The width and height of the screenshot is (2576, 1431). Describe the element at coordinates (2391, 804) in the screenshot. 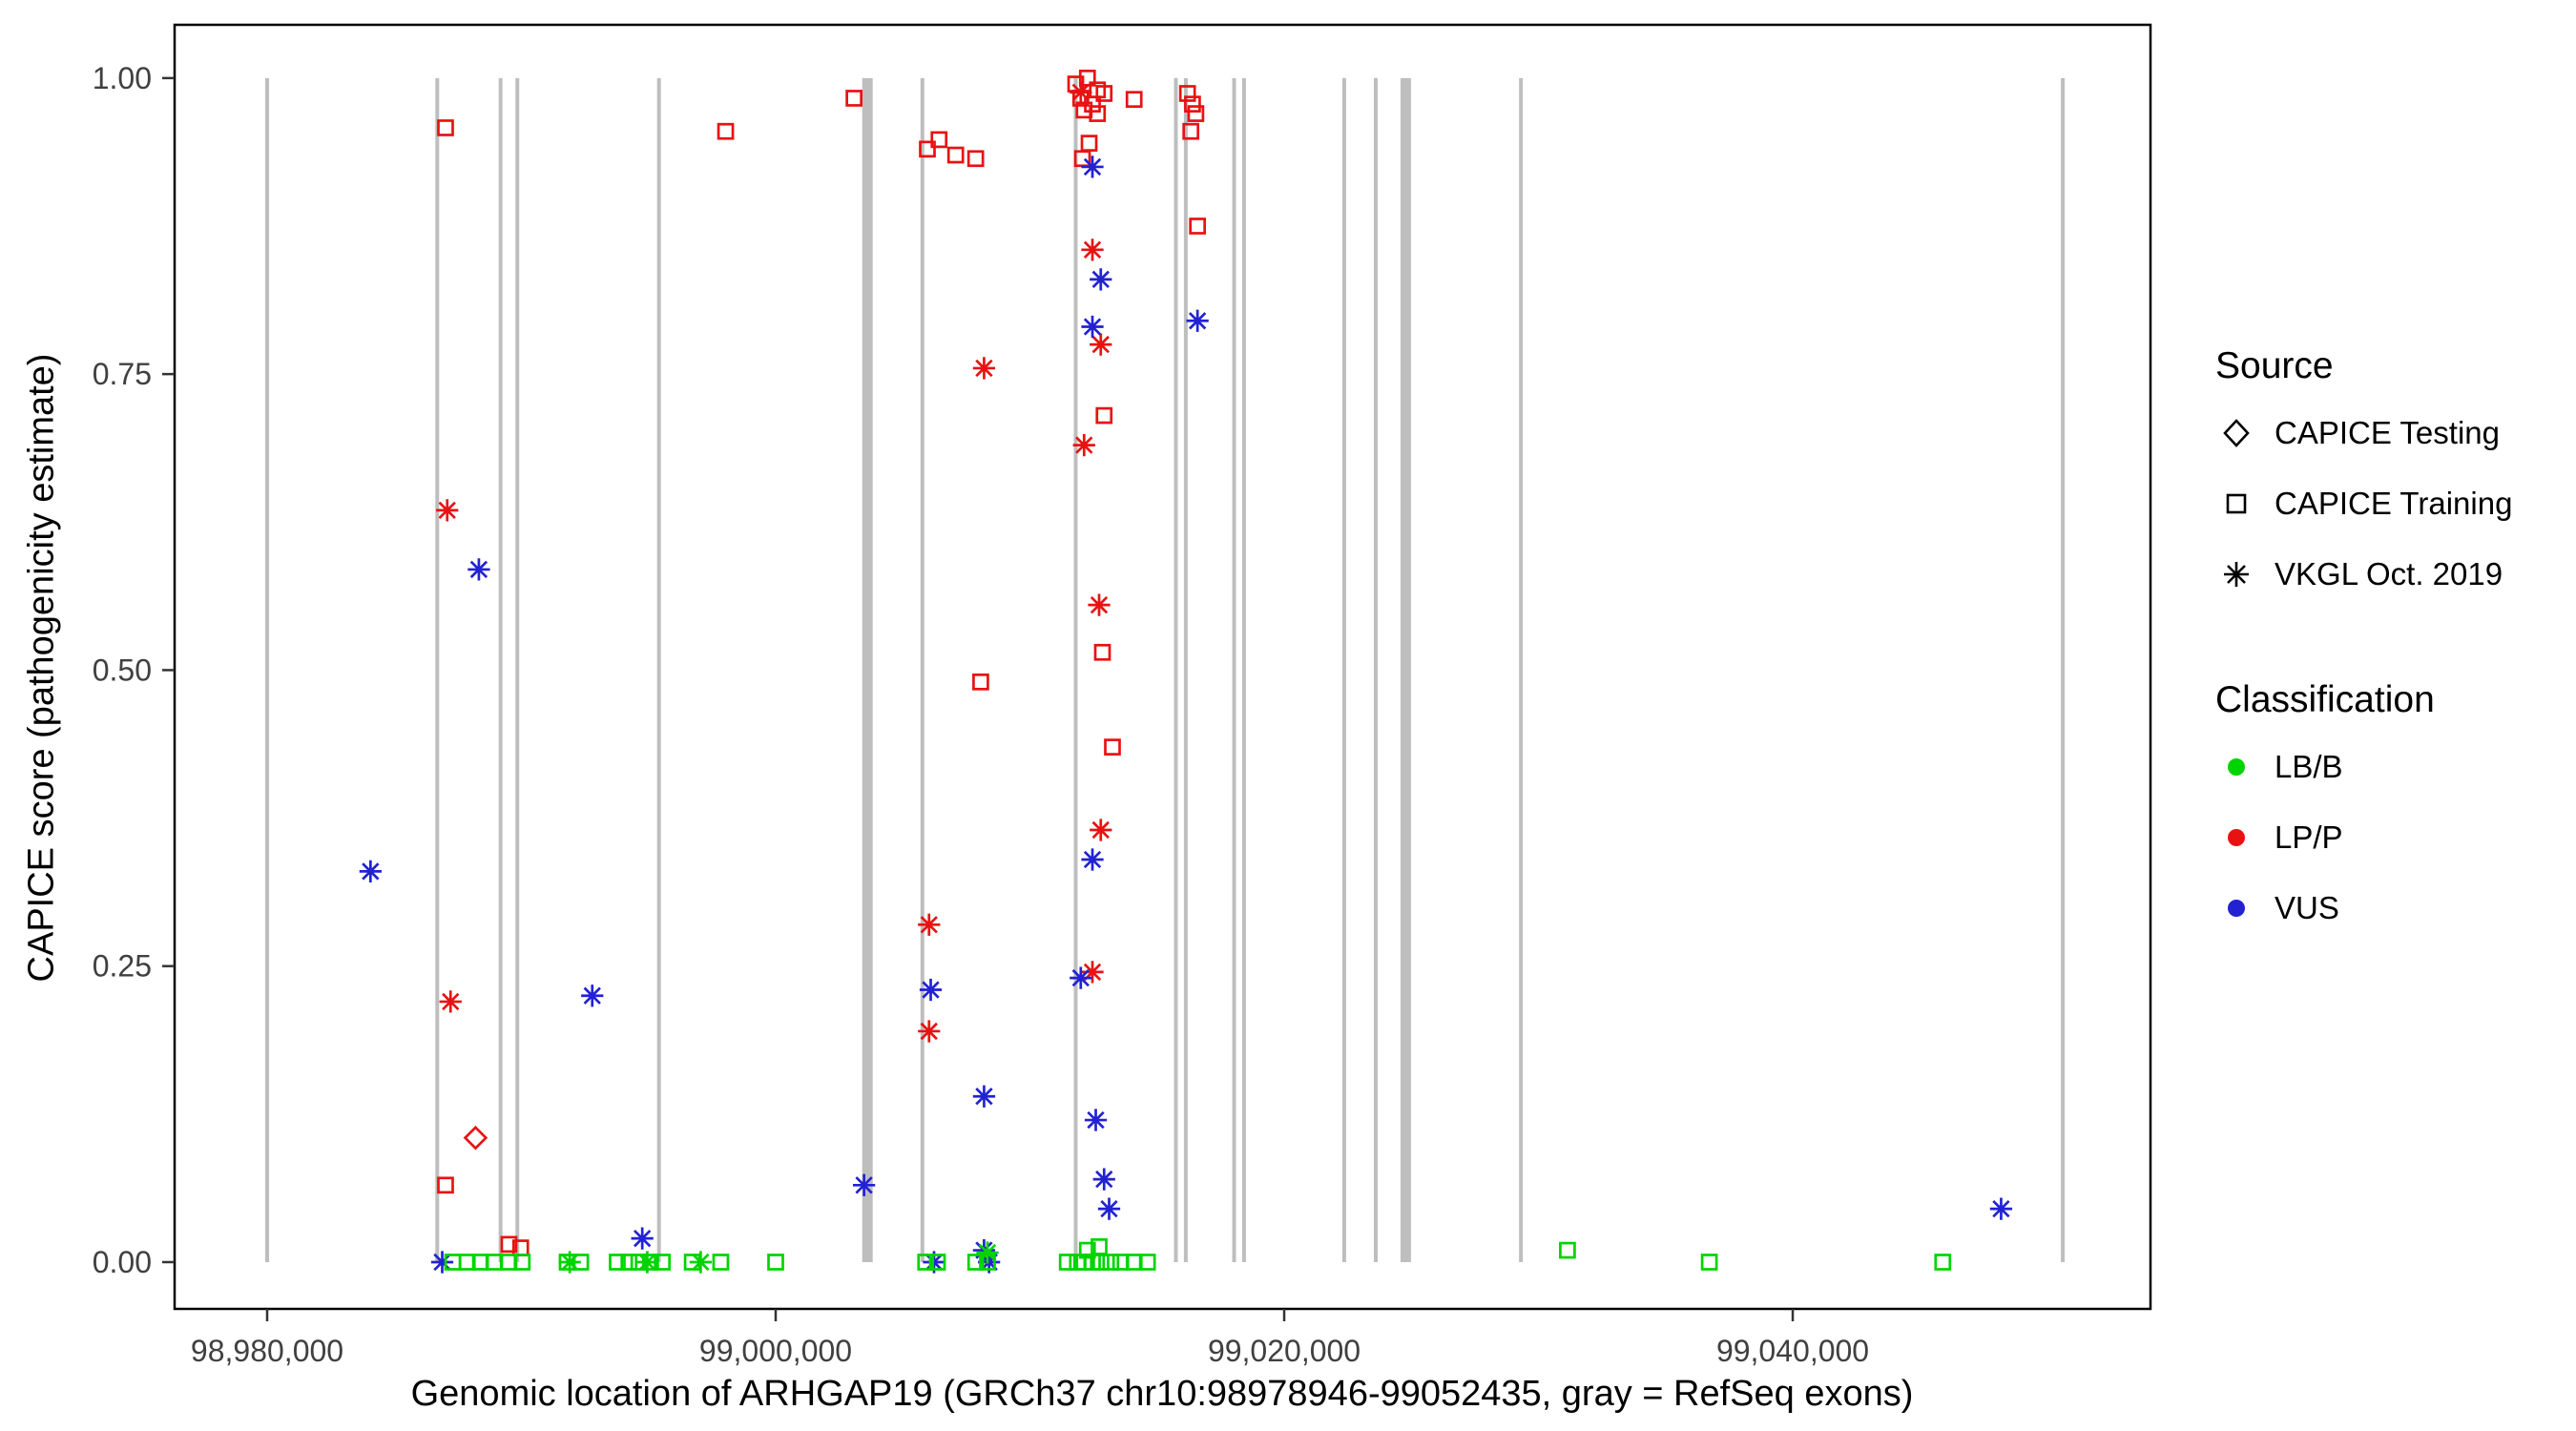

I see `legend-classification-group: Classification LB/B LP/P VUS` at that location.